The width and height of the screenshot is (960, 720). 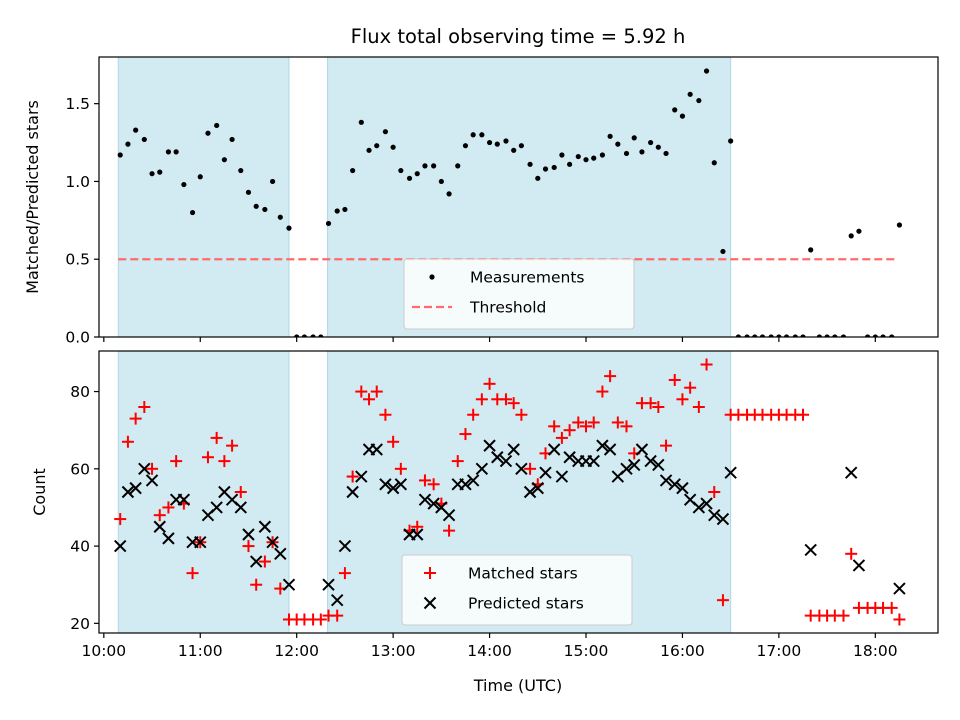 I want to click on bottom-y-tick-label-4: 80, so click(x=80, y=392).